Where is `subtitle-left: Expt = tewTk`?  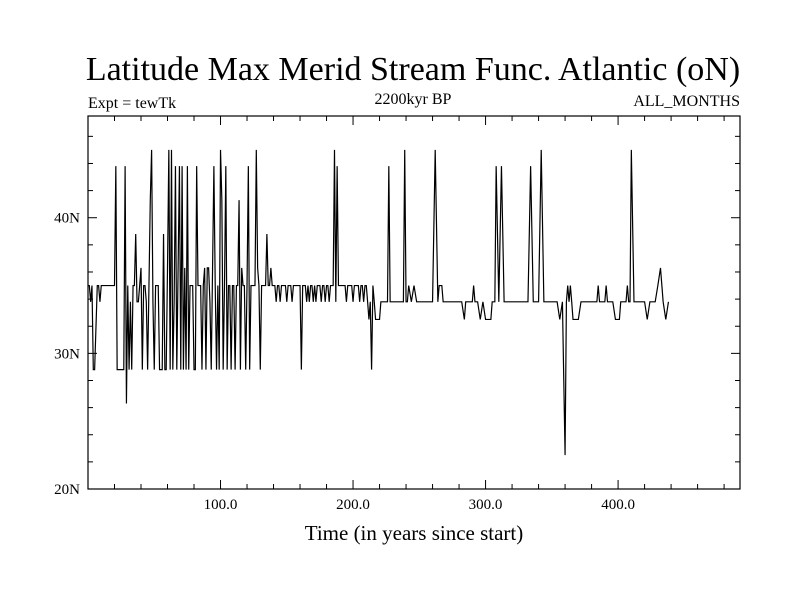
subtitle-left: Expt = tewTk is located at coordinates (132, 103).